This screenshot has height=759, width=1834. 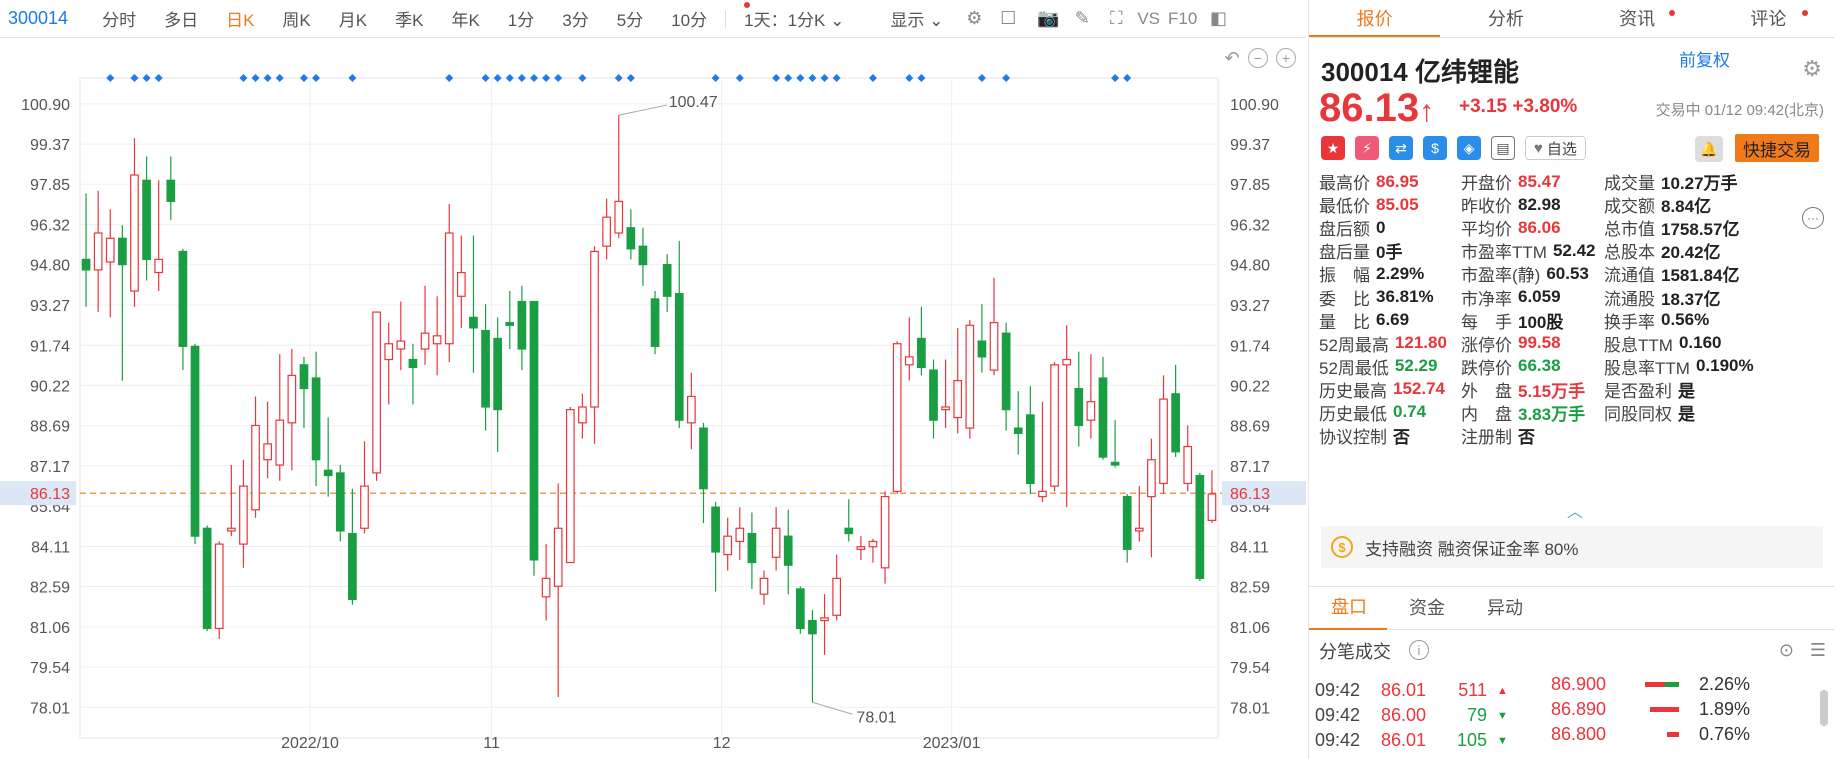 I want to click on chevron-up-icon: ︿, so click(x=1575, y=512).